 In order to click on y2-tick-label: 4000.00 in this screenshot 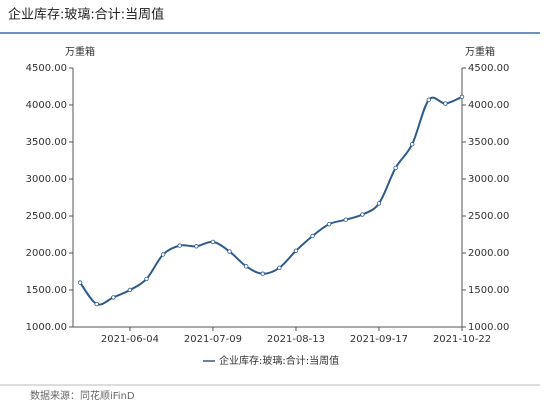, I will do `click(488, 105)`.